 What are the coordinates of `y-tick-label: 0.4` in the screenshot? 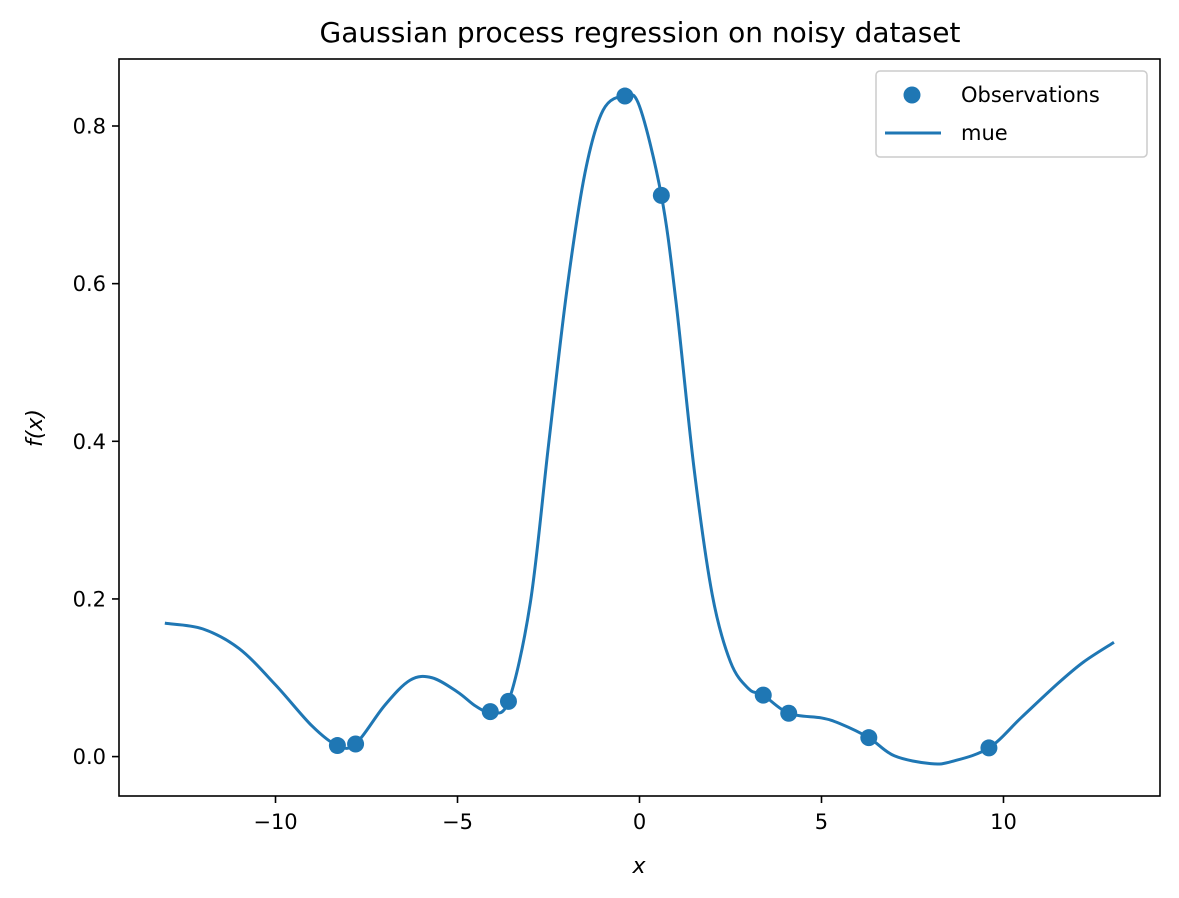 It's located at (89, 442).